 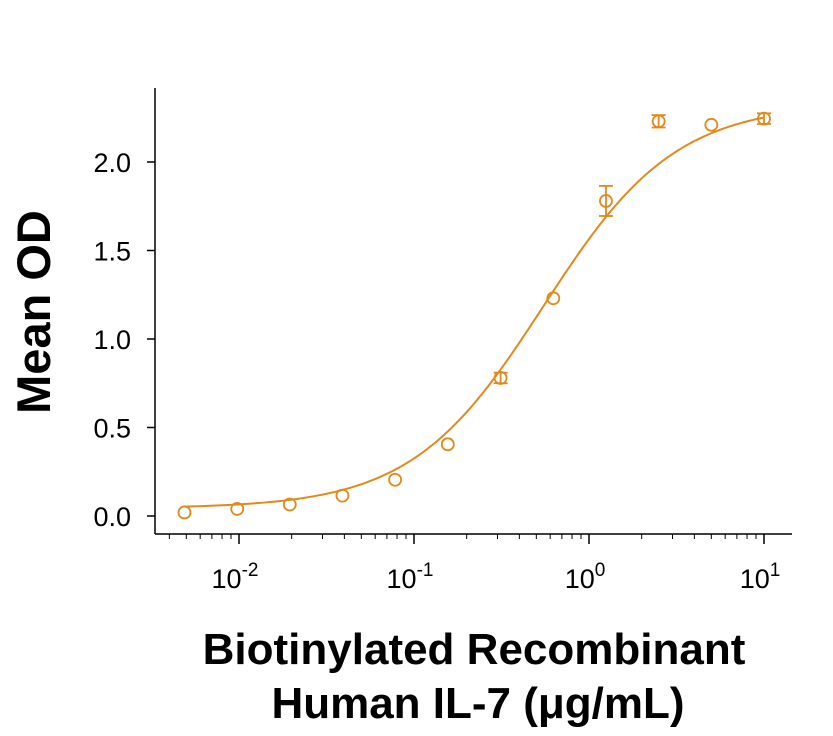 I want to click on y-tick-label: 0.5, so click(x=112, y=429).